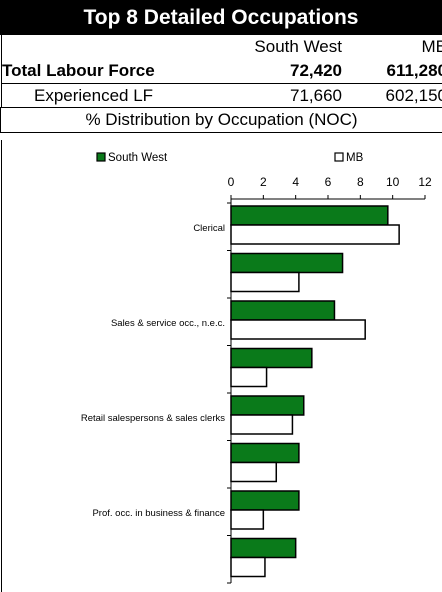 The width and height of the screenshot is (442, 592). What do you see at coordinates (295, 182) in the screenshot?
I see `x-tick-label: 4` at bounding box center [295, 182].